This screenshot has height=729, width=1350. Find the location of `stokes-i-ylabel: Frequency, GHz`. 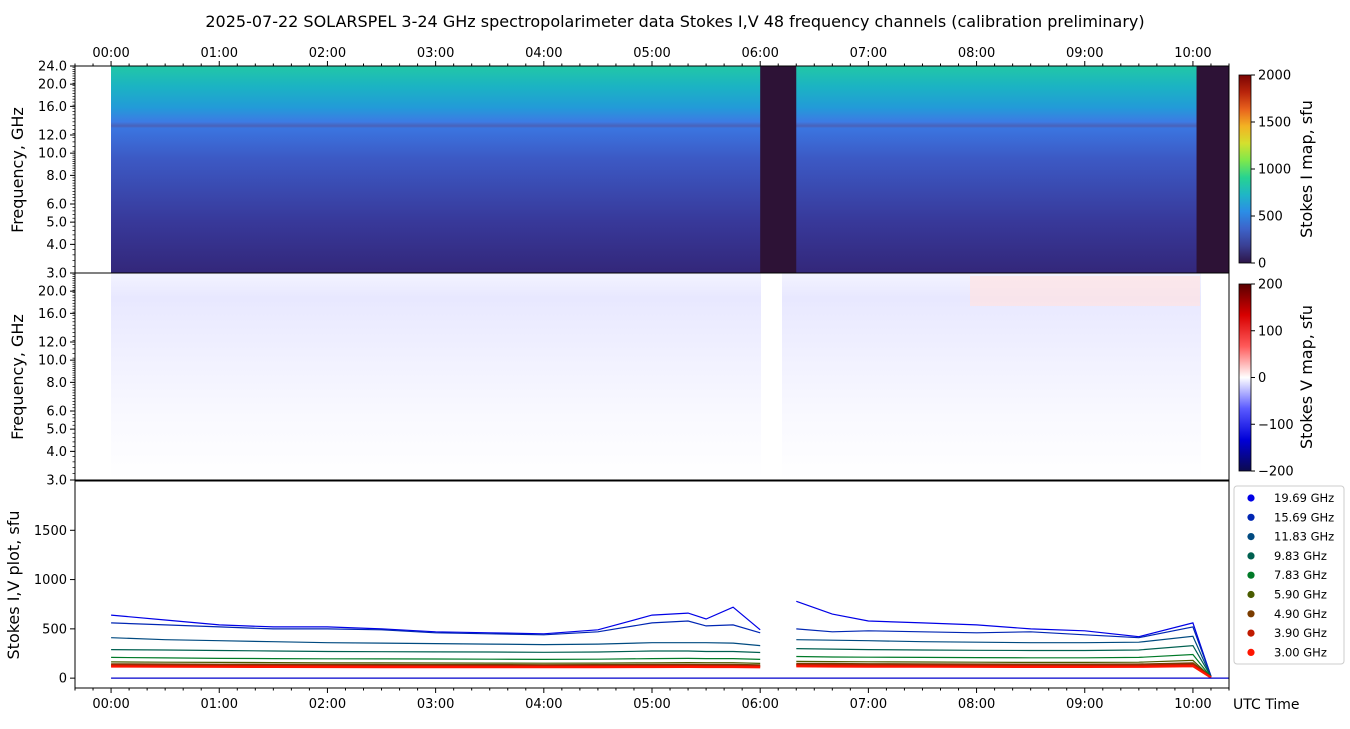

stokes-i-ylabel: Frequency, GHz is located at coordinates (17, 170).